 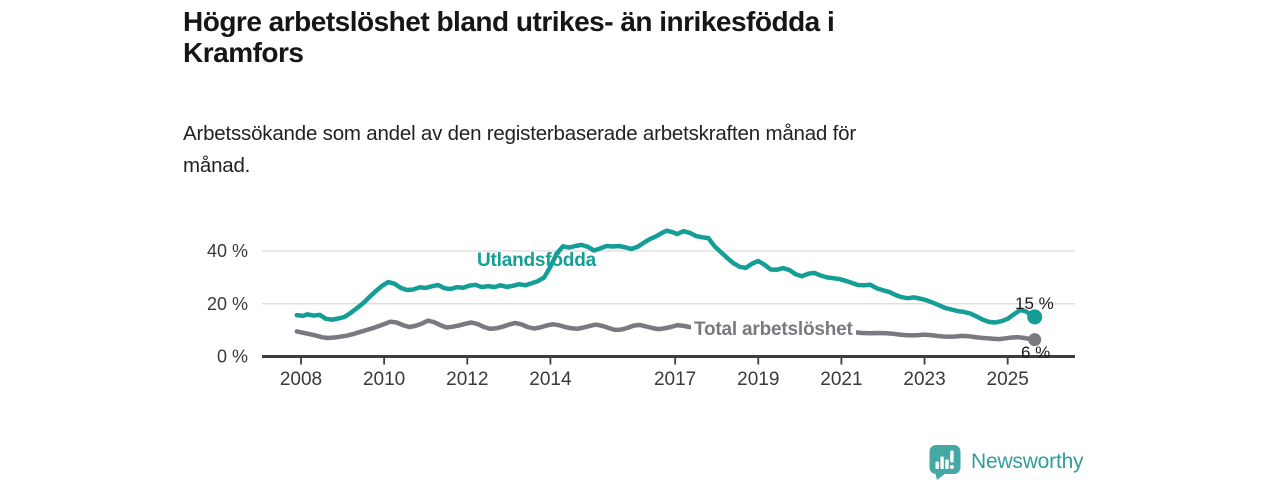 What do you see at coordinates (467, 379) in the screenshot?
I see `x-tick-label: 2012` at bounding box center [467, 379].